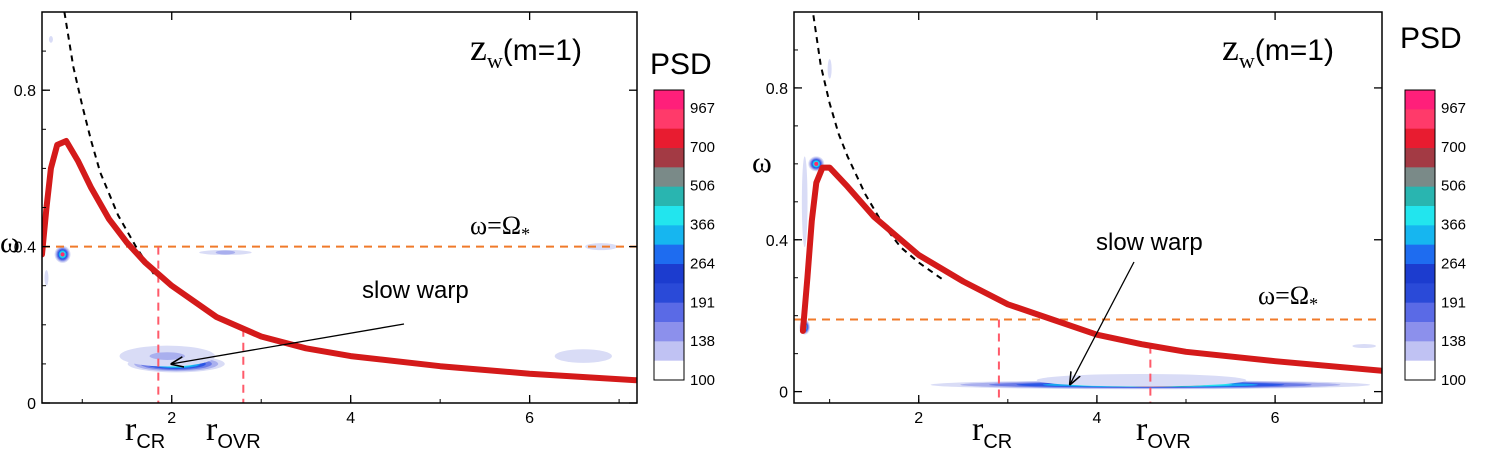 Image resolution: width=1500 pixels, height=459 pixels. What do you see at coordinates (1278, 50) in the screenshot?
I see `right-panel-title: zw(m=1)` at bounding box center [1278, 50].